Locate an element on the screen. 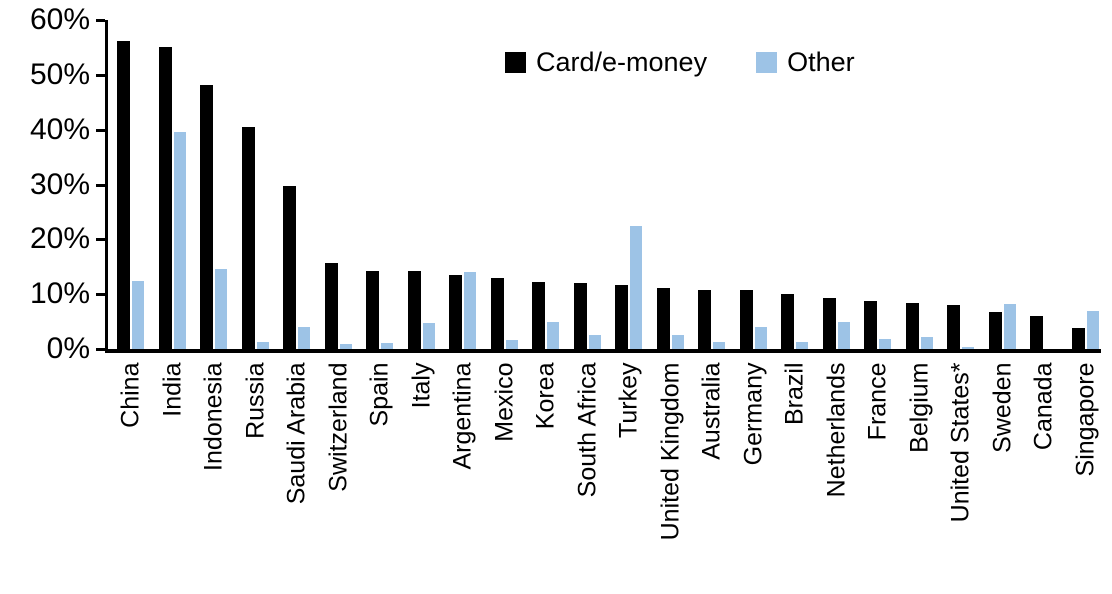 The width and height of the screenshot is (1112, 594). bar-other-germany is located at coordinates (761, 338).